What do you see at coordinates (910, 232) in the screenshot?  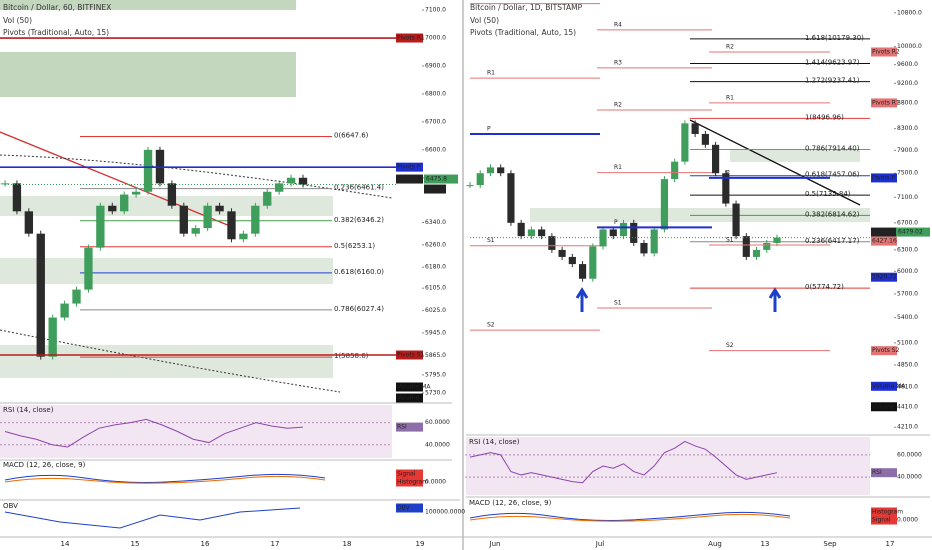 I see `price-value: 6479.02` at bounding box center [910, 232].